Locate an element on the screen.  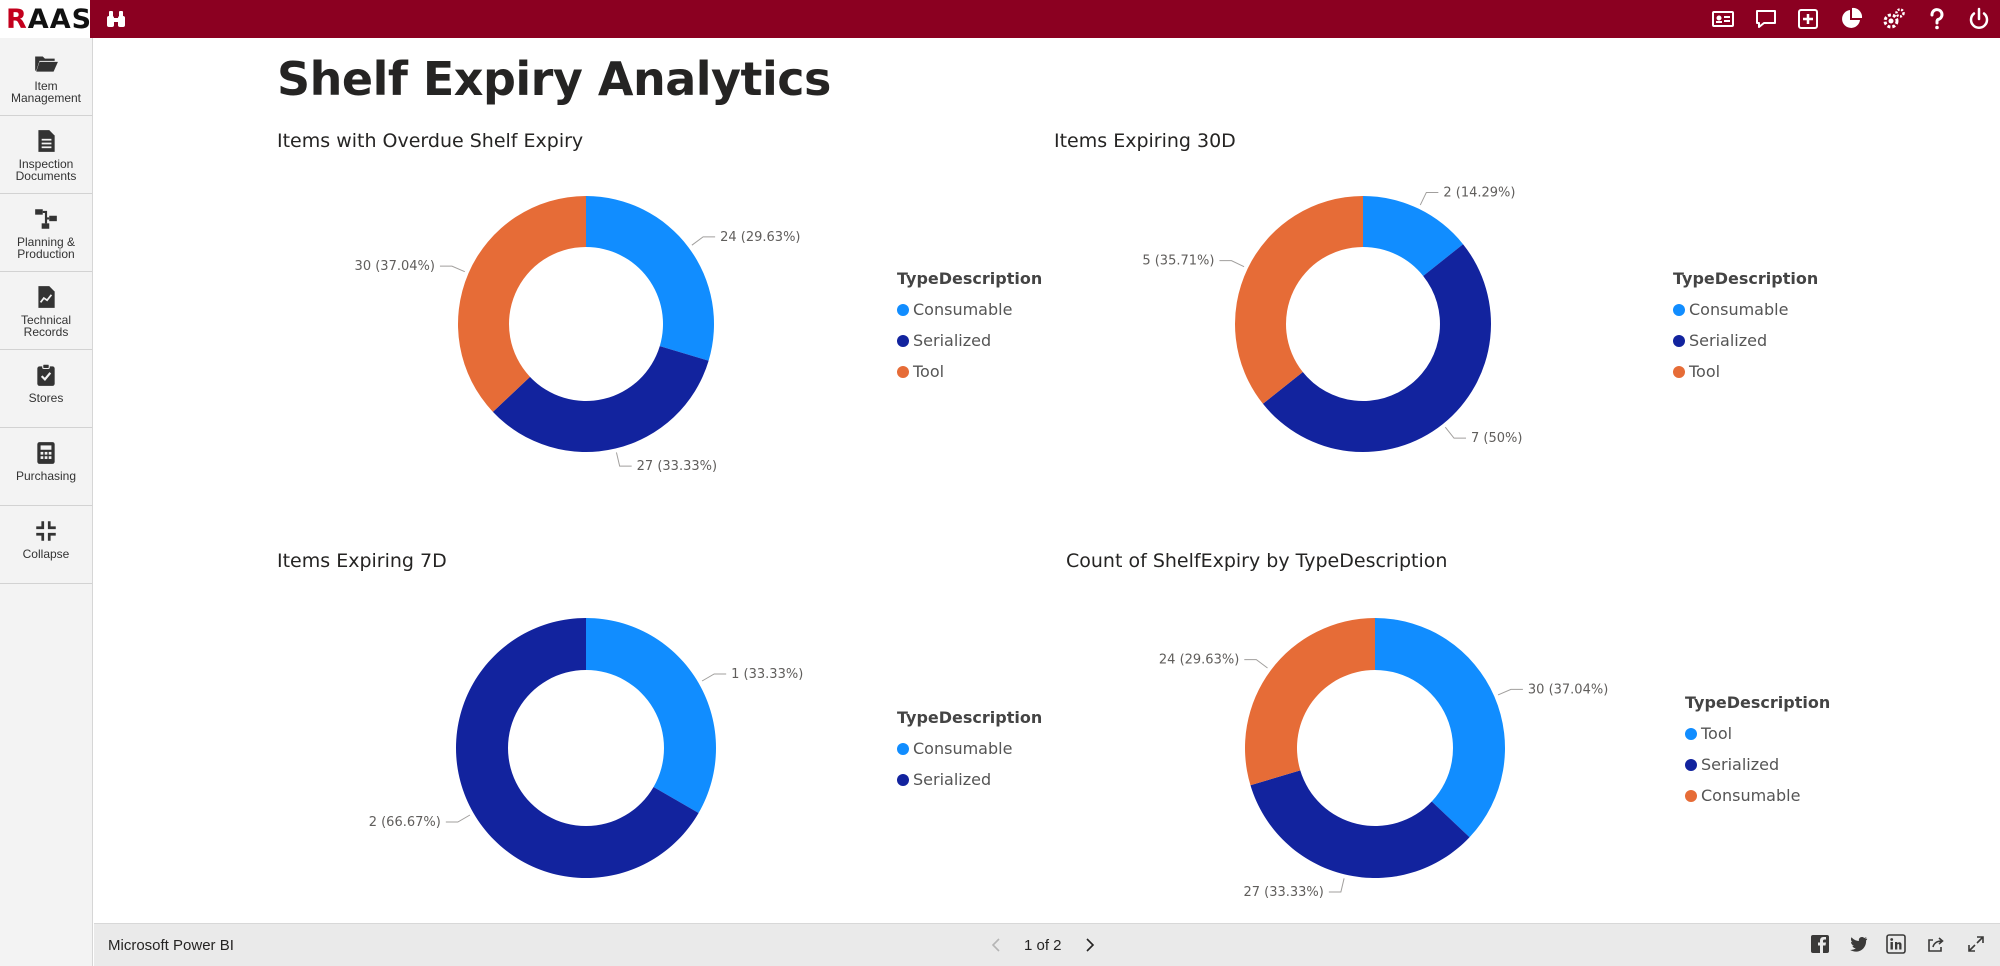
facebook-icon is located at coordinates (1821, 945).